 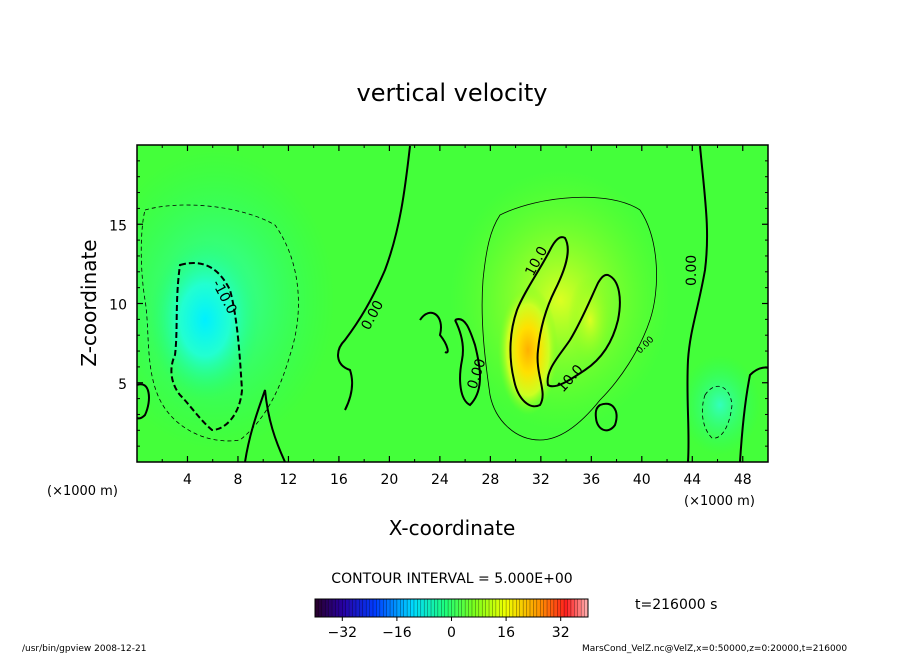 I want to click on downdraft-core, so click(x=205, y=320).